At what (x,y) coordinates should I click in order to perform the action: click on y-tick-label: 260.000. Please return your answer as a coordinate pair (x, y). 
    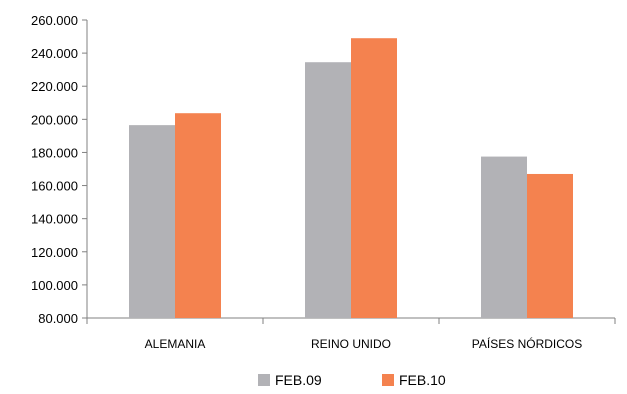
    Looking at the image, I should click on (54, 20).